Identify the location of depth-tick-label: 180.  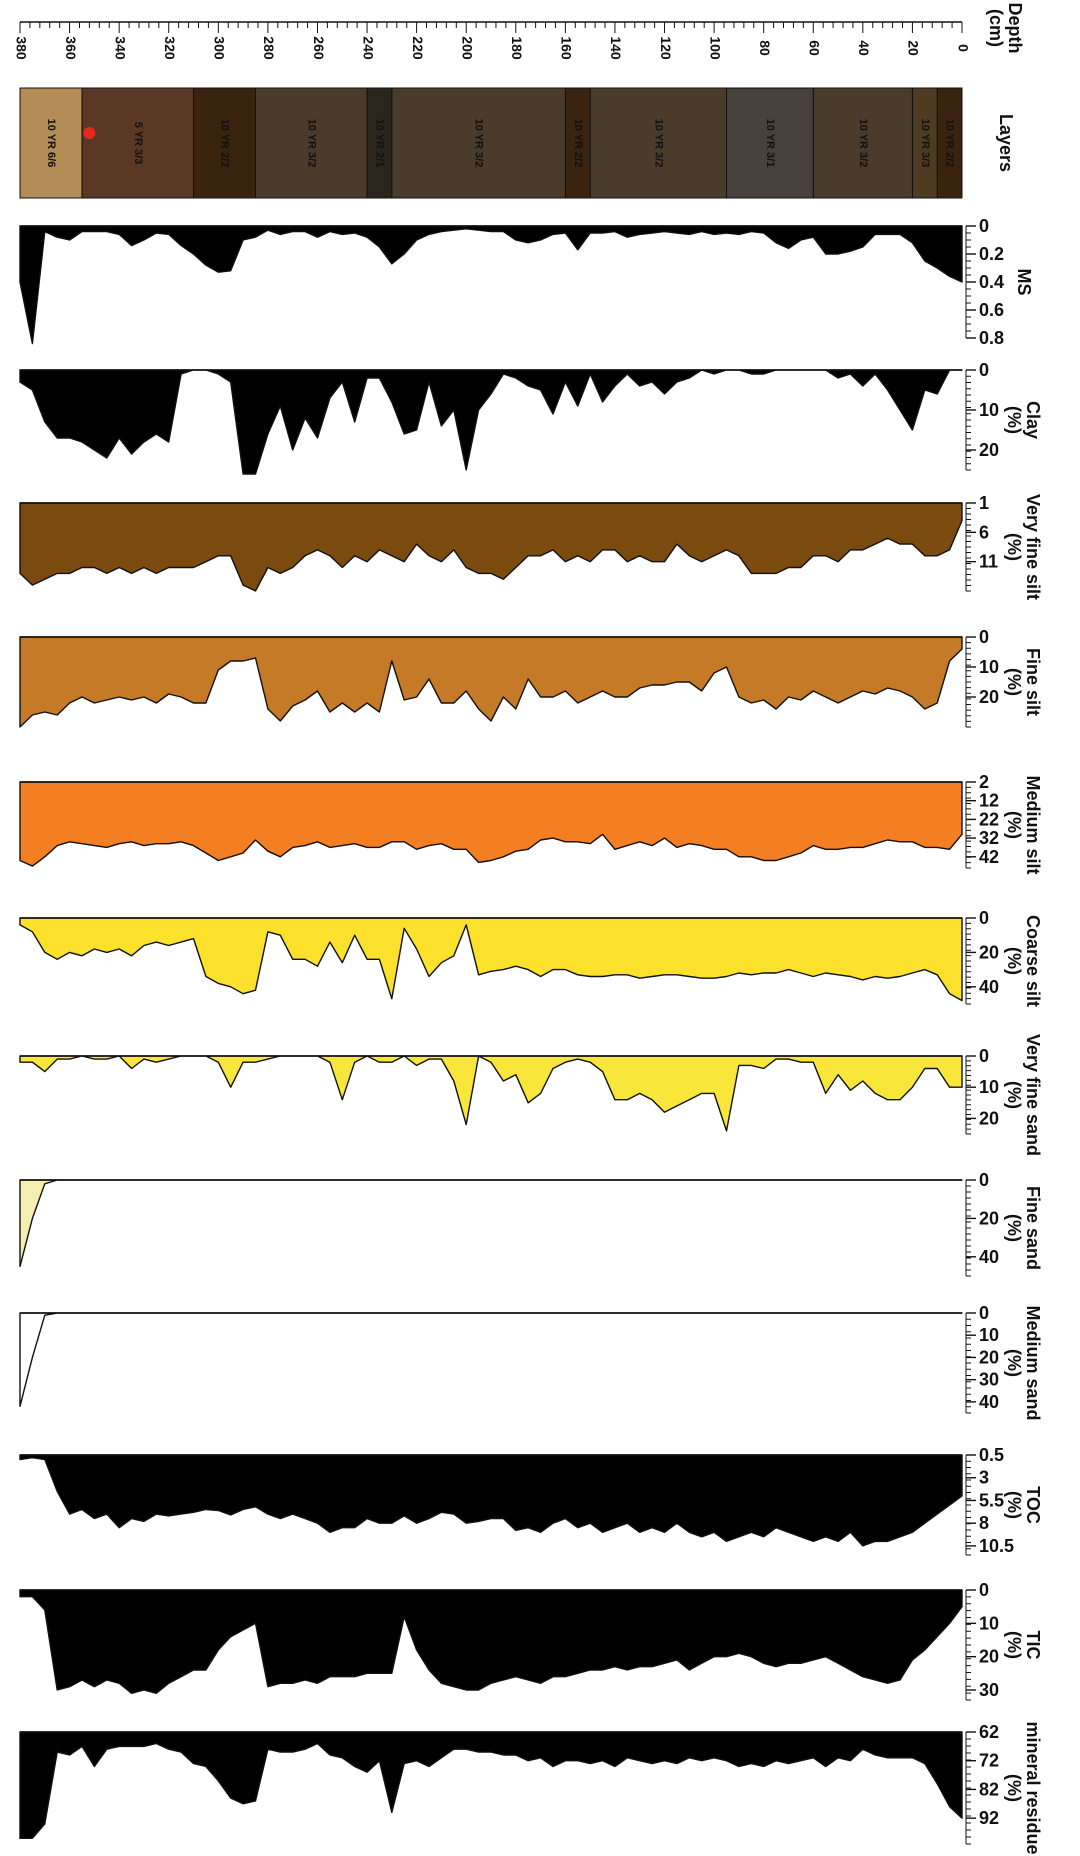
(517, 48).